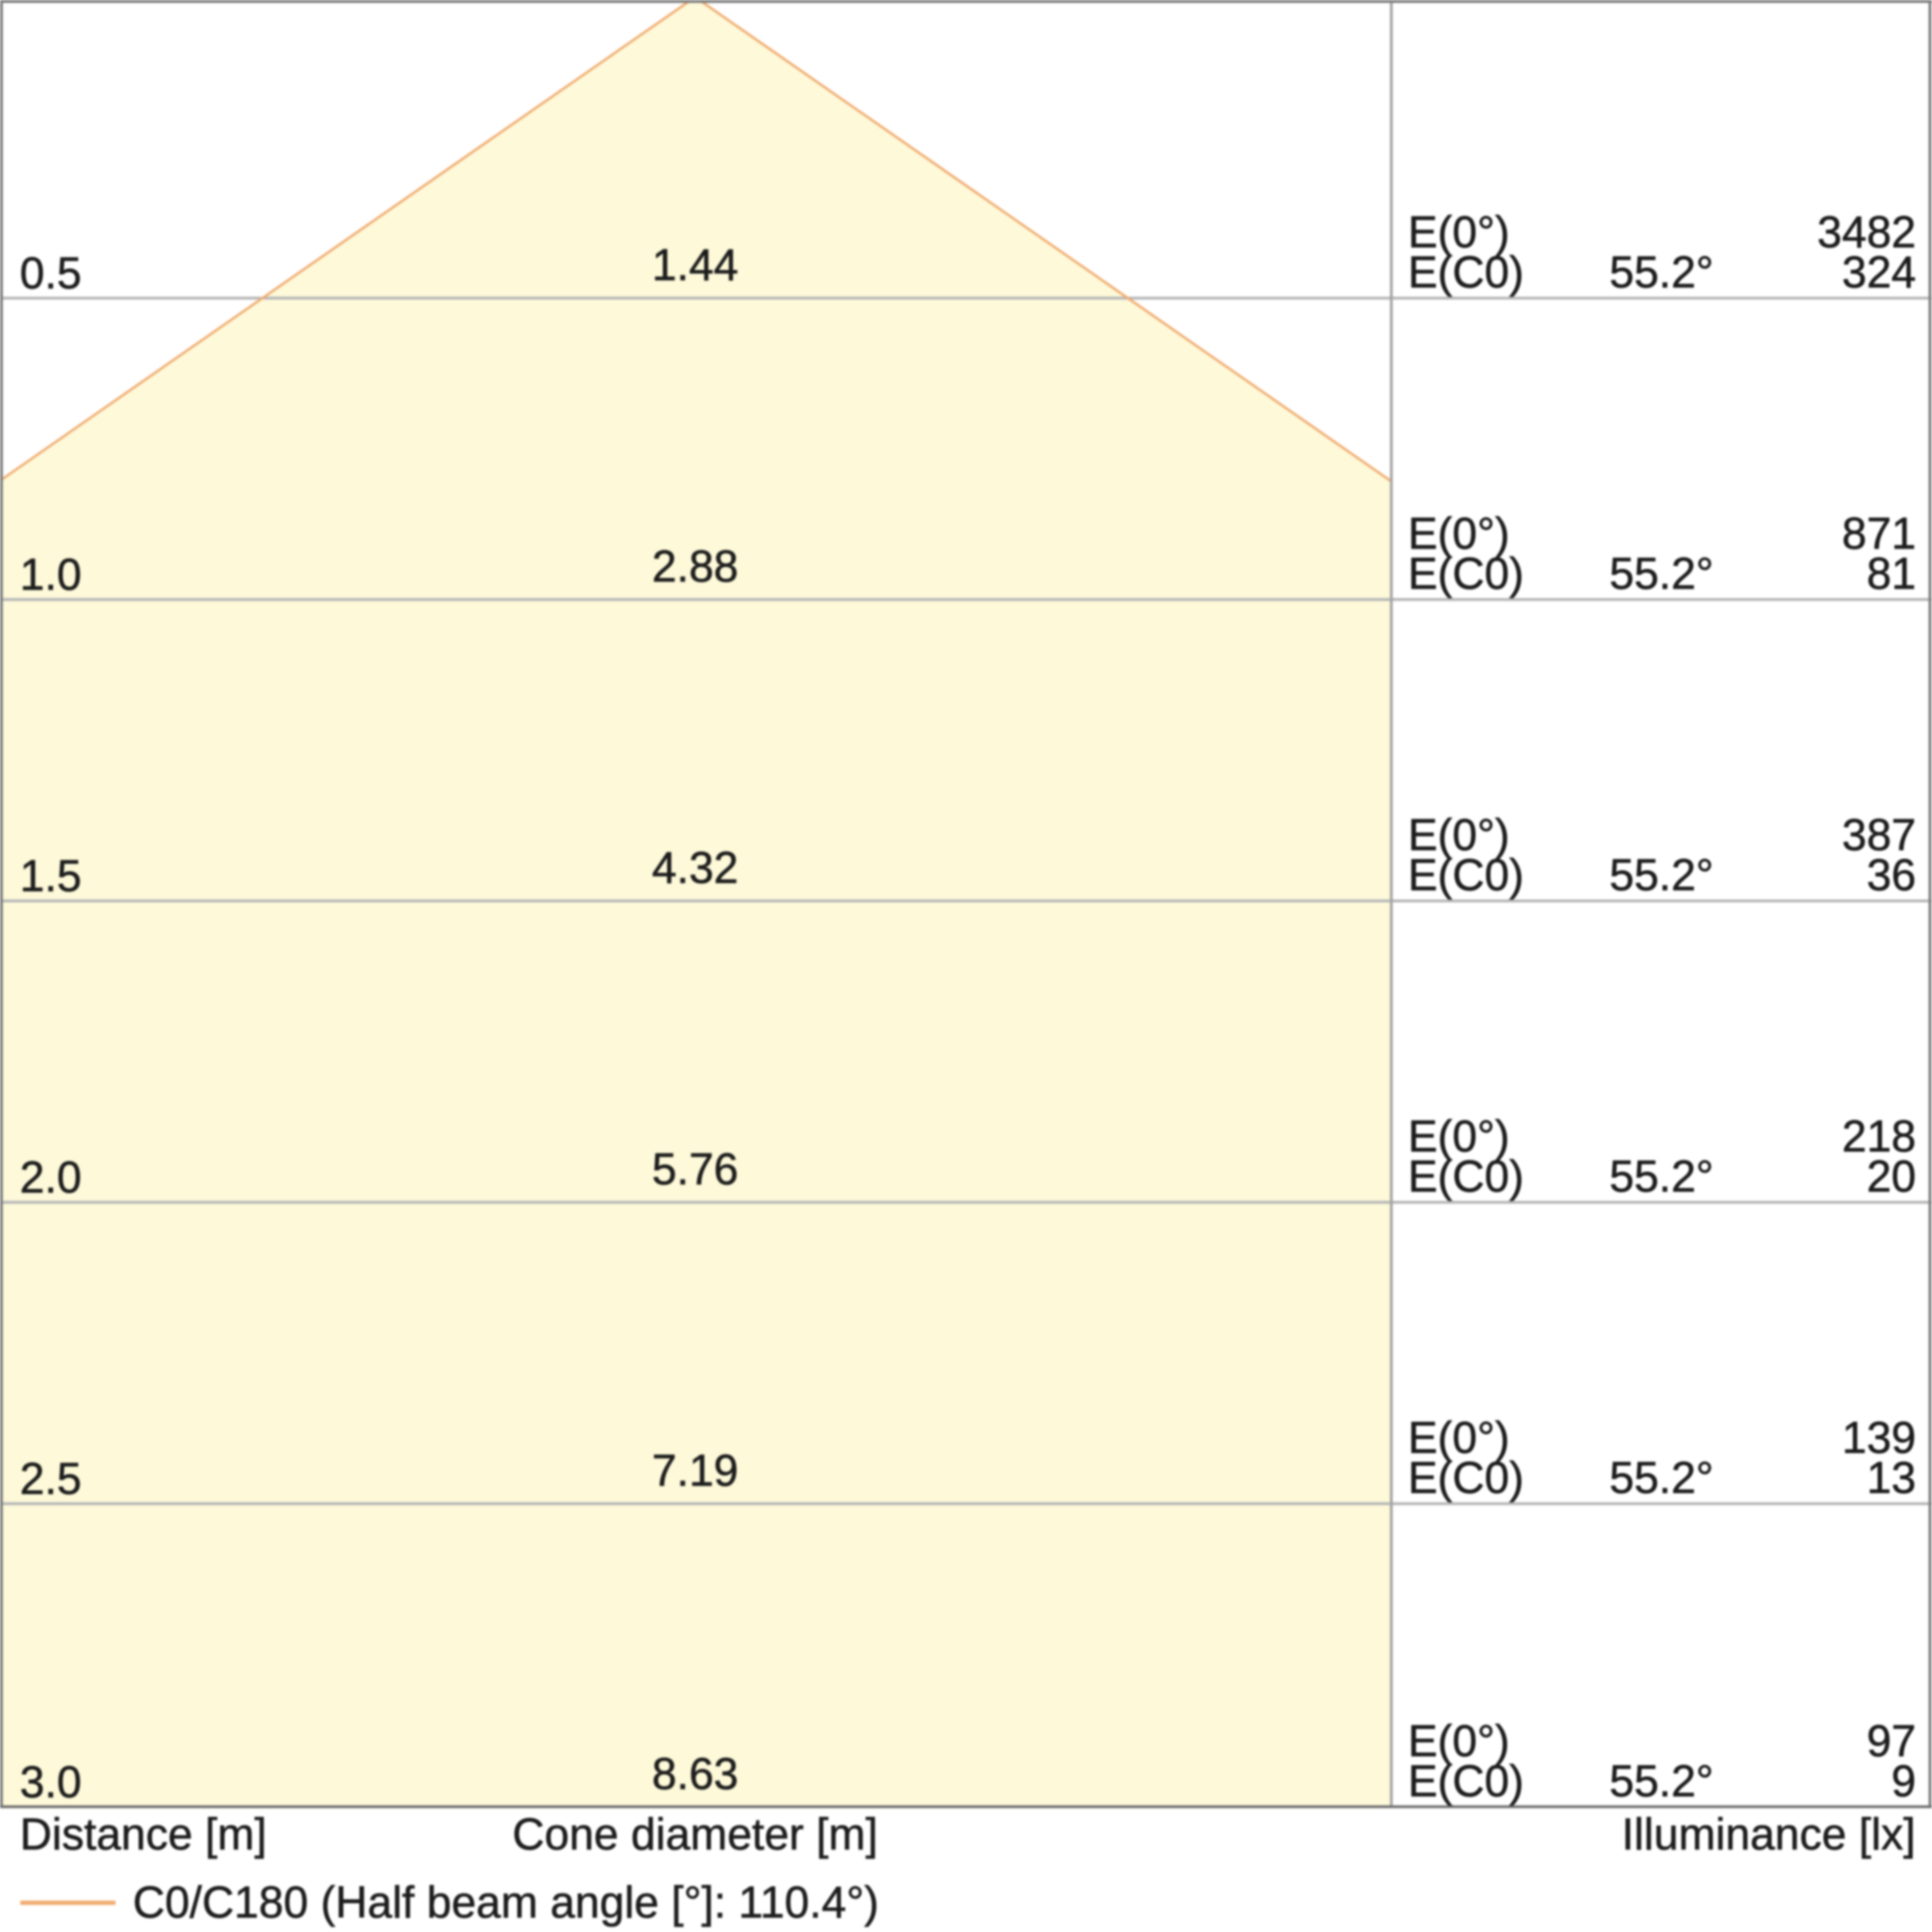 Image resolution: width=1932 pixels, height=1932 pixels. I want to click on svg-text: 1.0, so click(51, 575).